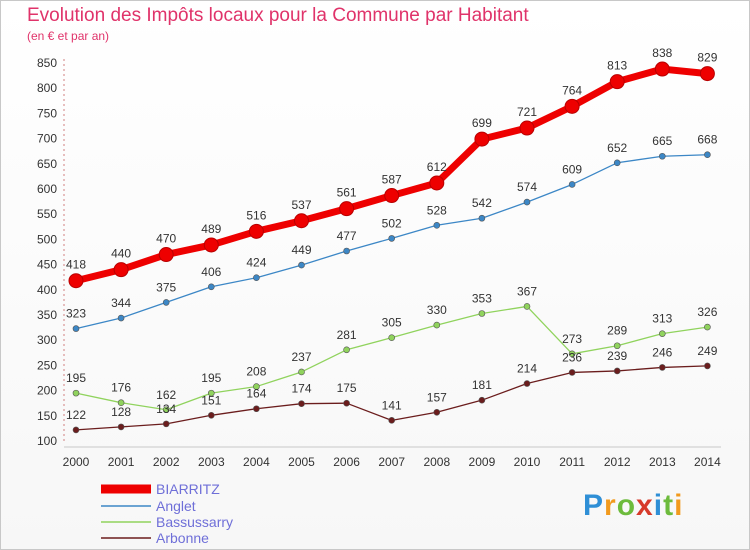 Image resolution: width=750 pixels, height=550 pixels. What do you see at coordinates (707, 140) in the screenshot?
I see `data-label-anglet: 668` at bounding box center [707, 140].